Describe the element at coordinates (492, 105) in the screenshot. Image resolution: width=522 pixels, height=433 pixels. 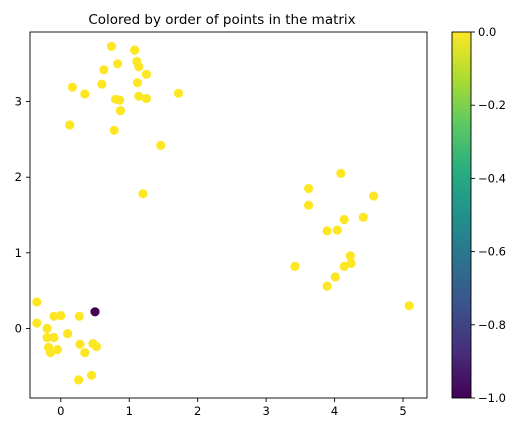
I see `colorbar-tick-label: −0.2` at that location.